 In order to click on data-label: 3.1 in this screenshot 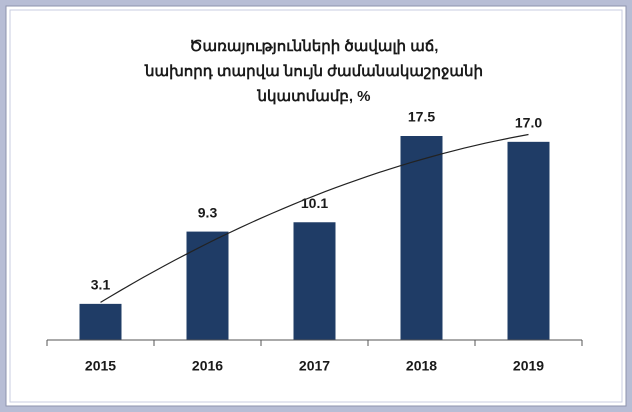, I will do `click(101, 285)`.